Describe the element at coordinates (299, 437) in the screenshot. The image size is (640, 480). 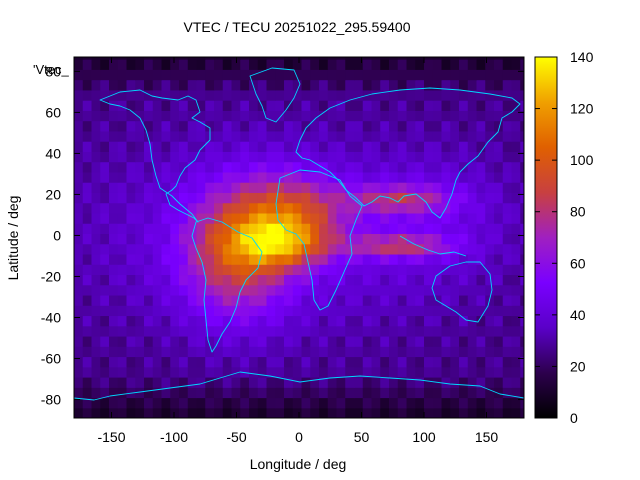
I see `x-tick-label: 0` at that location.